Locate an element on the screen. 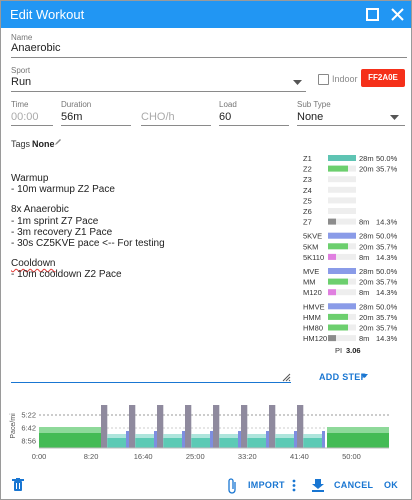 This screenshot has width=412, height=500. text-line: - 1m sprint Z7 Pace is located at coordinates (55, 221).